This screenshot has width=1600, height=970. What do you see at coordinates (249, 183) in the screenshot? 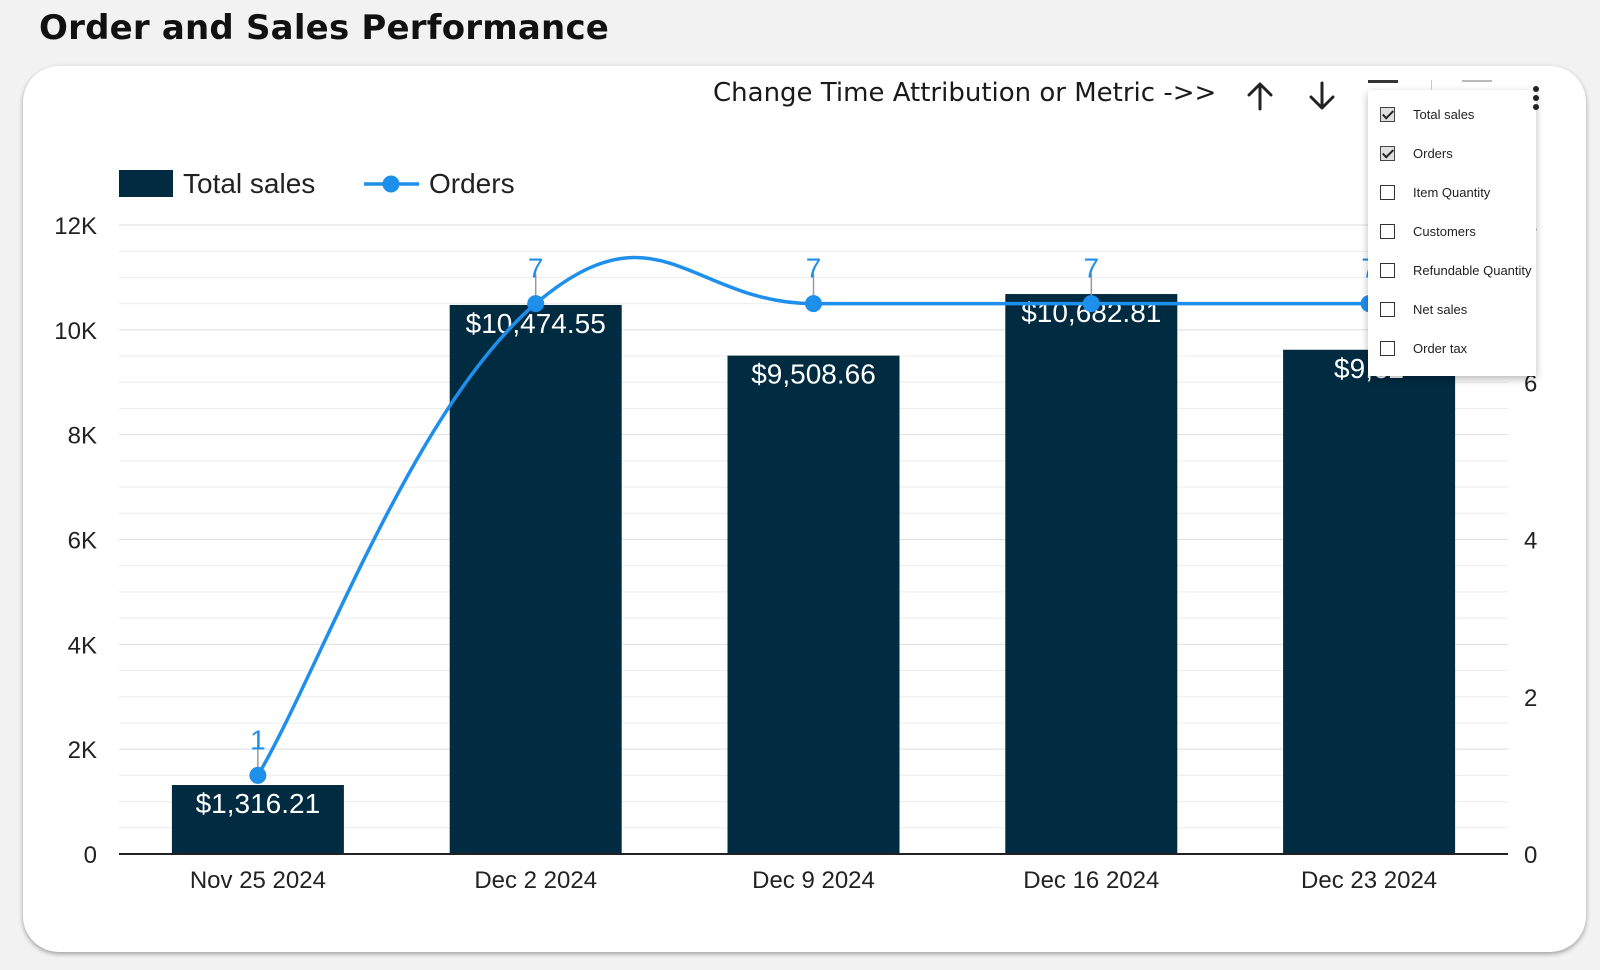
I see `legend-label: Total sales` at bounding box center [249, 183].